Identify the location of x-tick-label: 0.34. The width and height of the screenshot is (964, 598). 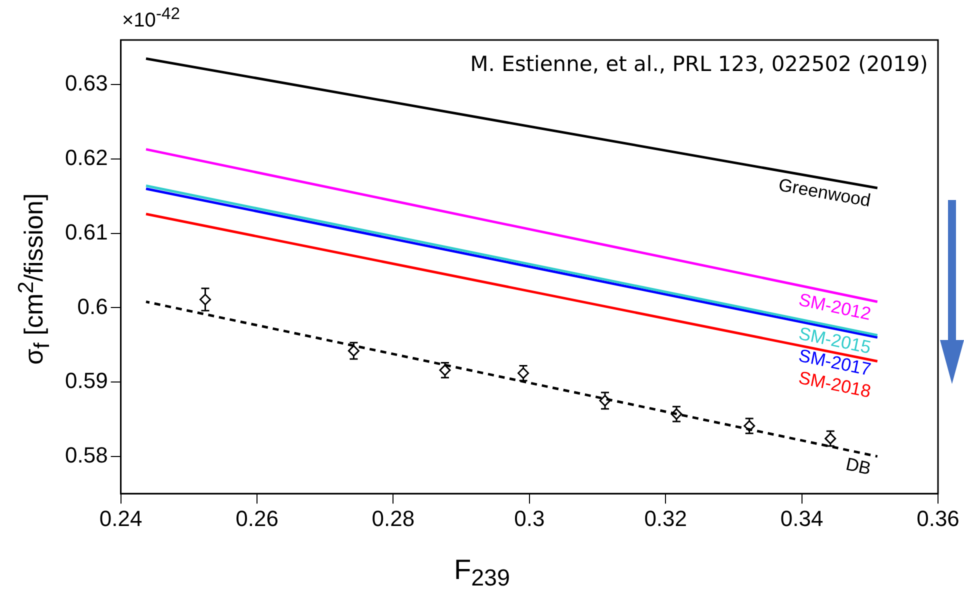
(802, 518).